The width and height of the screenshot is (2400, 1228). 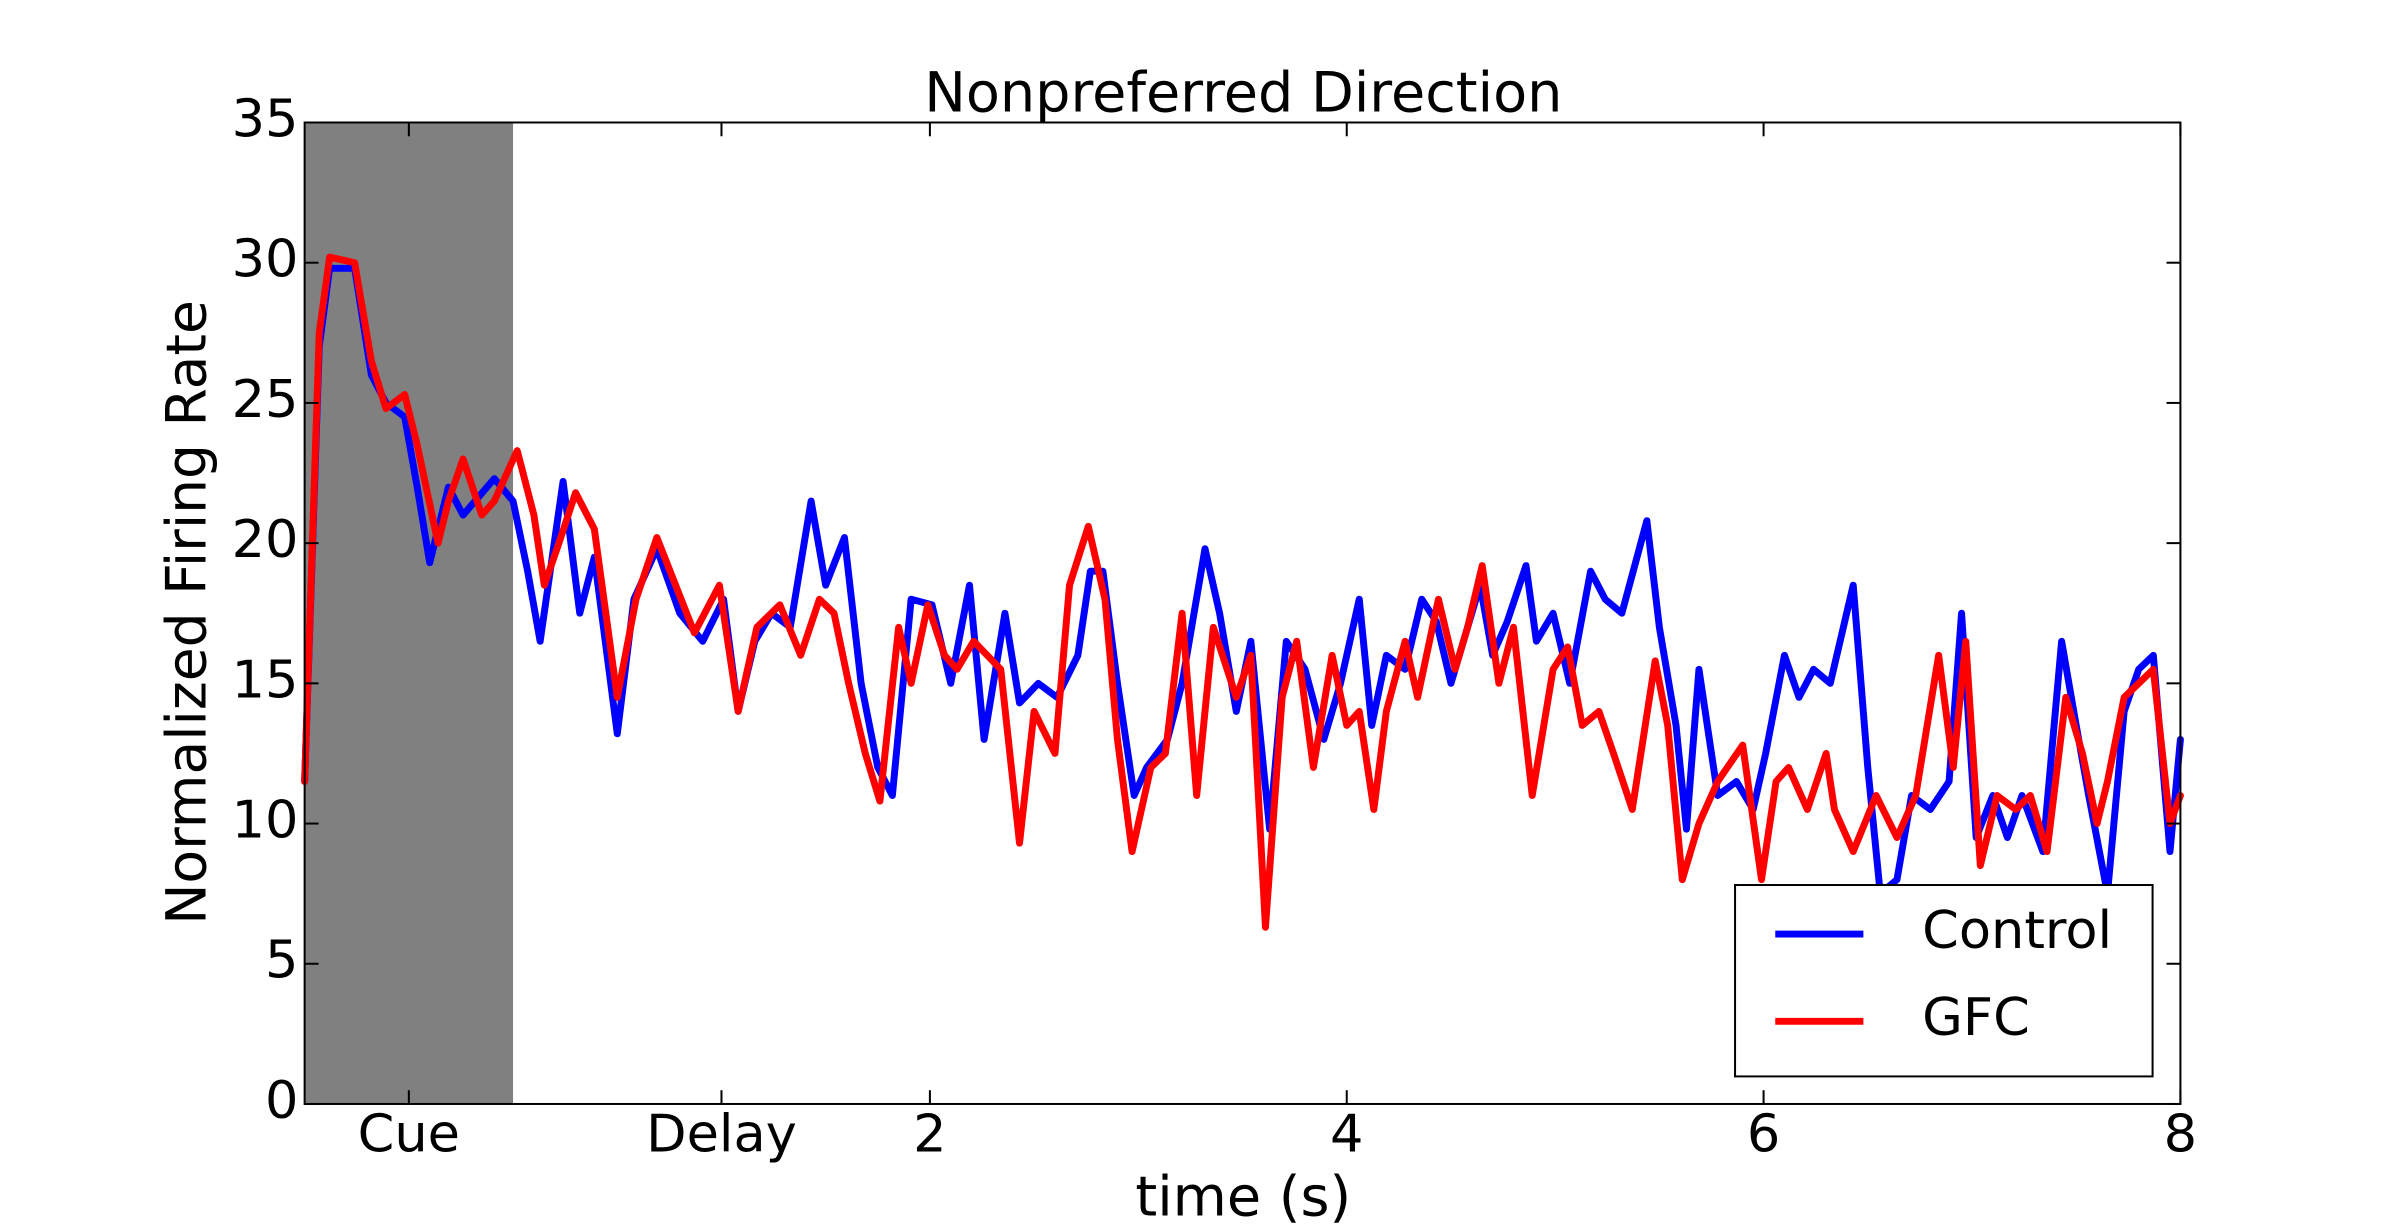 I want to click on x-axis-label: time (s), so click(x=1243, y=1197).